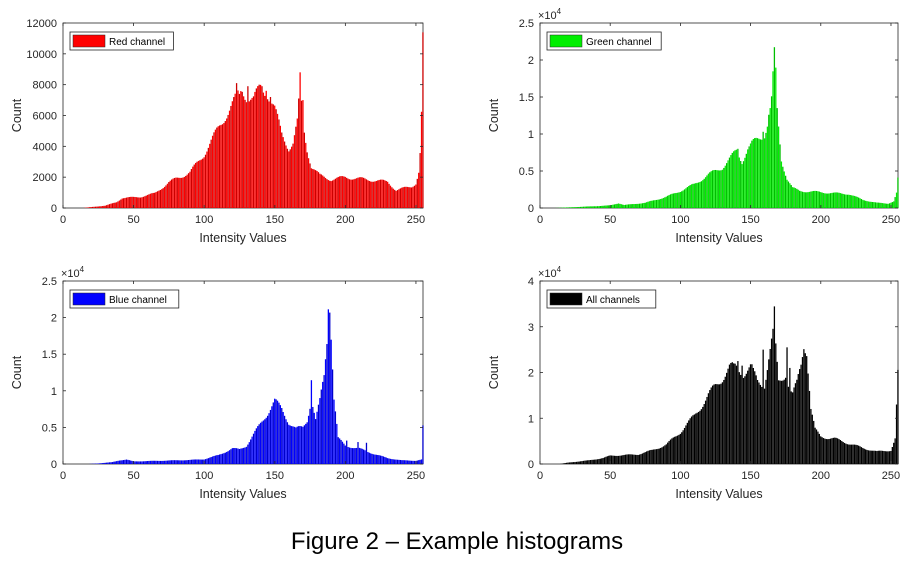  Describe the element at coordinates (45, 86) in the screenshot. I see `y-tick-label: 8000` at that location.